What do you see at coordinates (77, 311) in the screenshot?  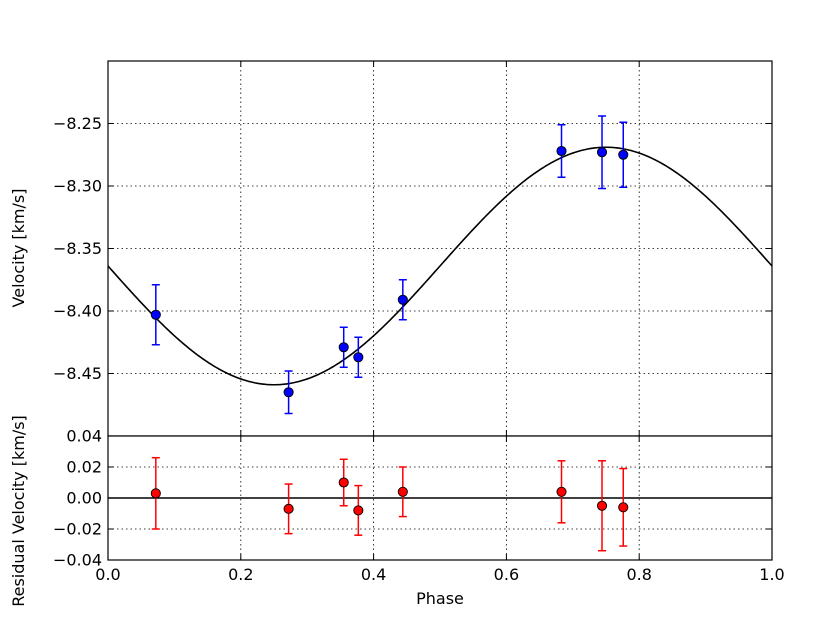 I see `y-tick-label: −8.40` at bounding box center [77, 311].